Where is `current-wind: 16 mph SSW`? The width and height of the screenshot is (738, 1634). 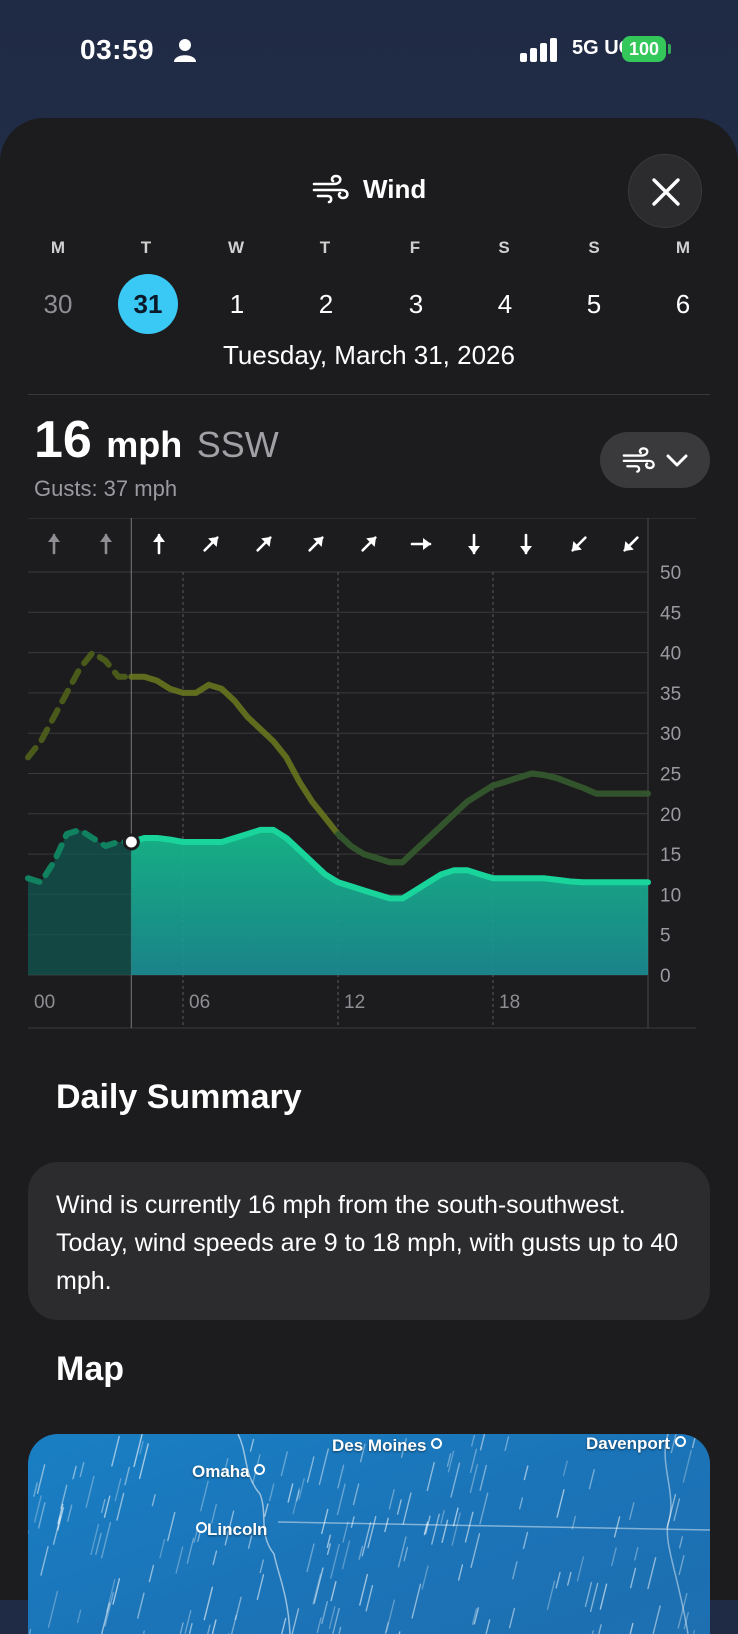
current-wind: 16 mph SSW is located at coordinates (156, 440).